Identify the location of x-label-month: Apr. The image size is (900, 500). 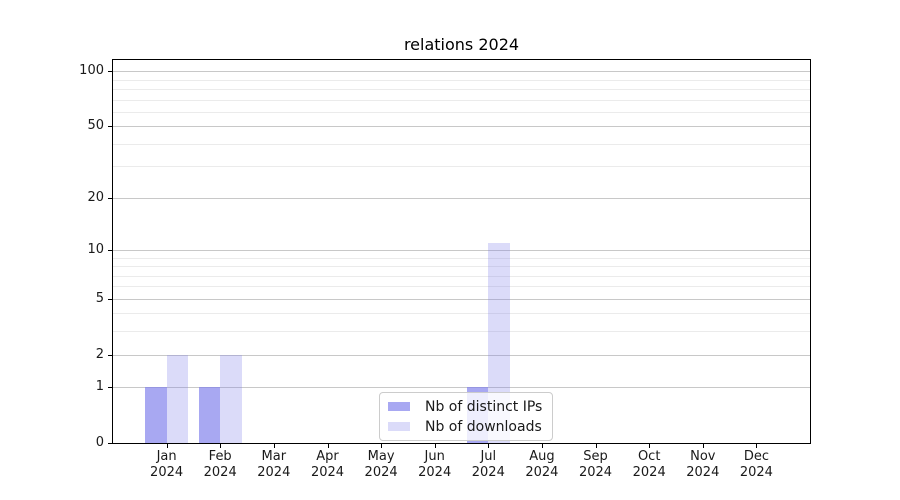
(327, 456).